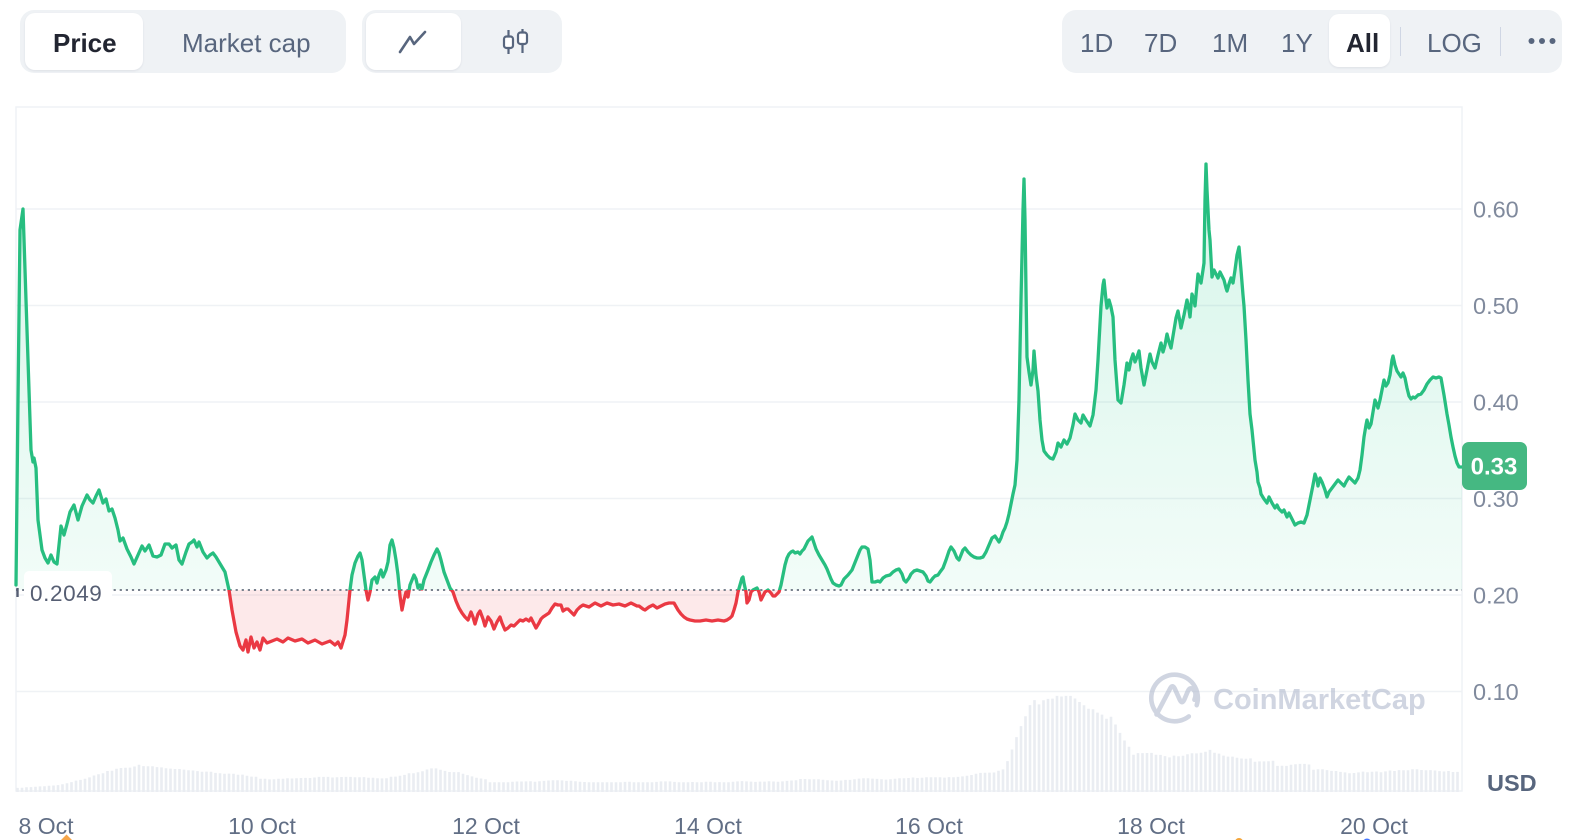  What do you see at coordinates (1151, 826) in the screenshot?
I see `svg-text: 18 Oct` at bounding box center [1151, 826].